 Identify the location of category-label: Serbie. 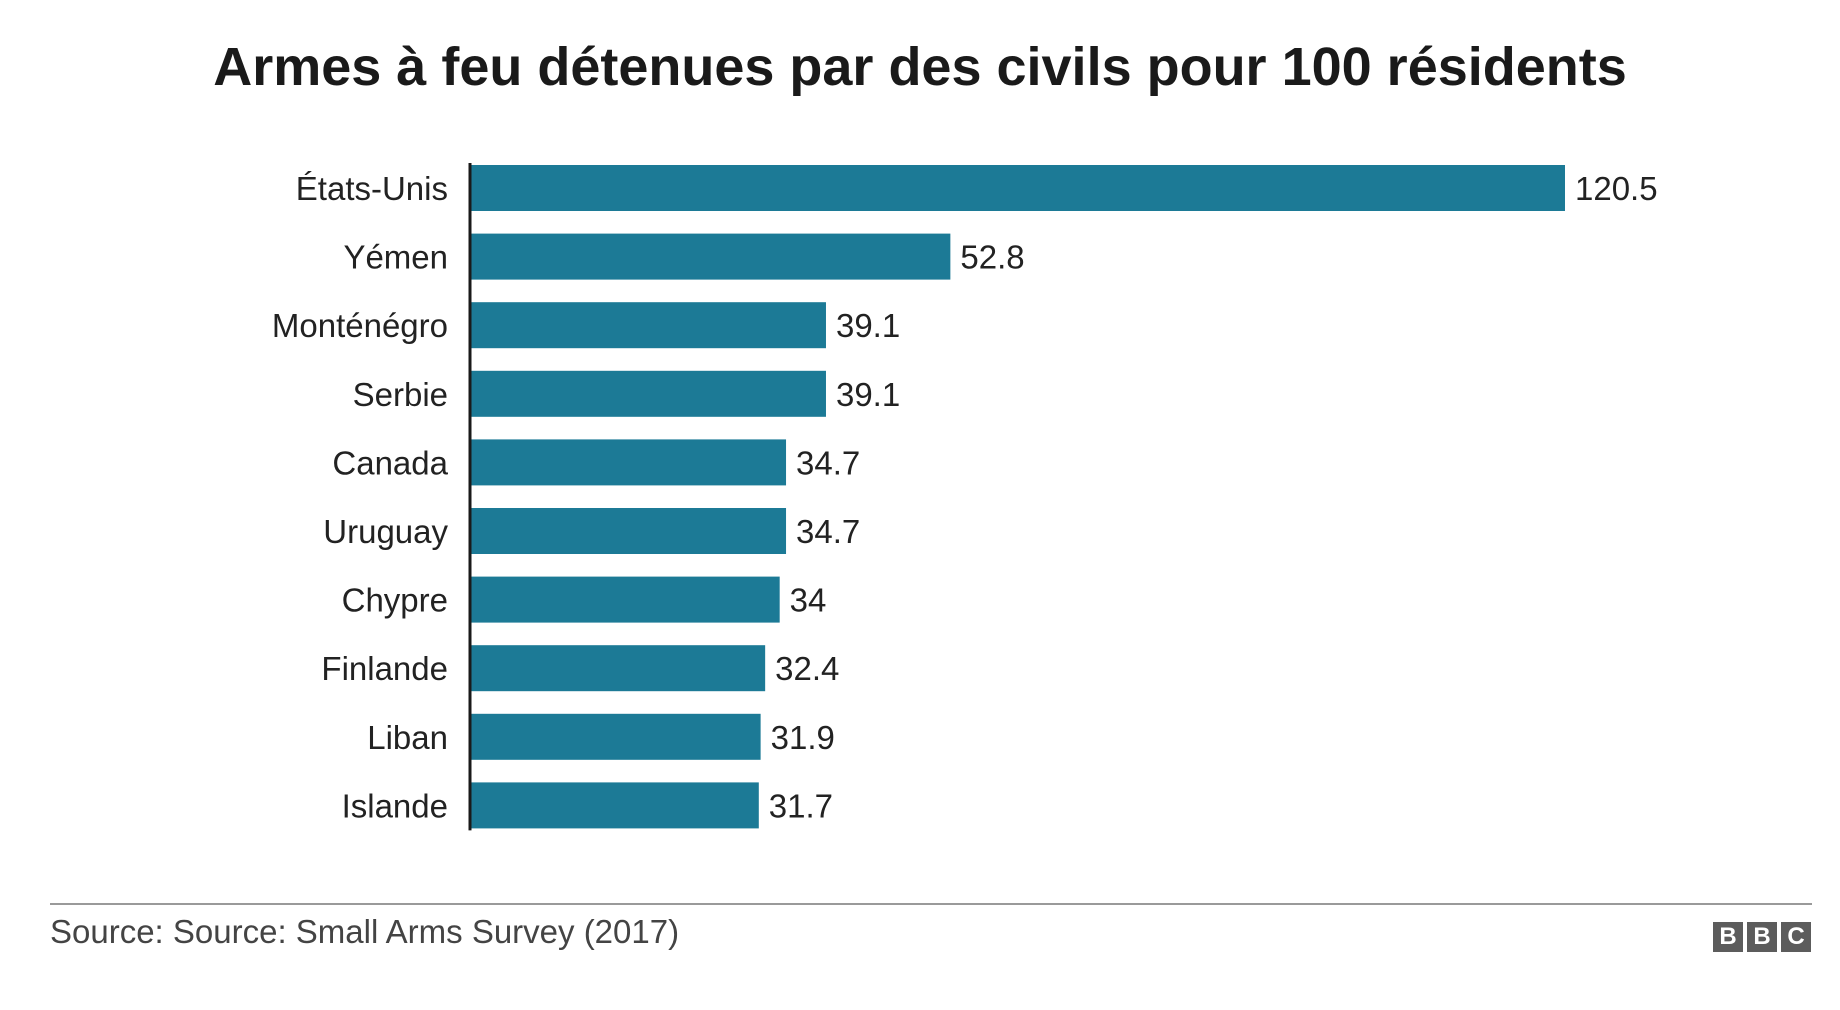
(400, 394).